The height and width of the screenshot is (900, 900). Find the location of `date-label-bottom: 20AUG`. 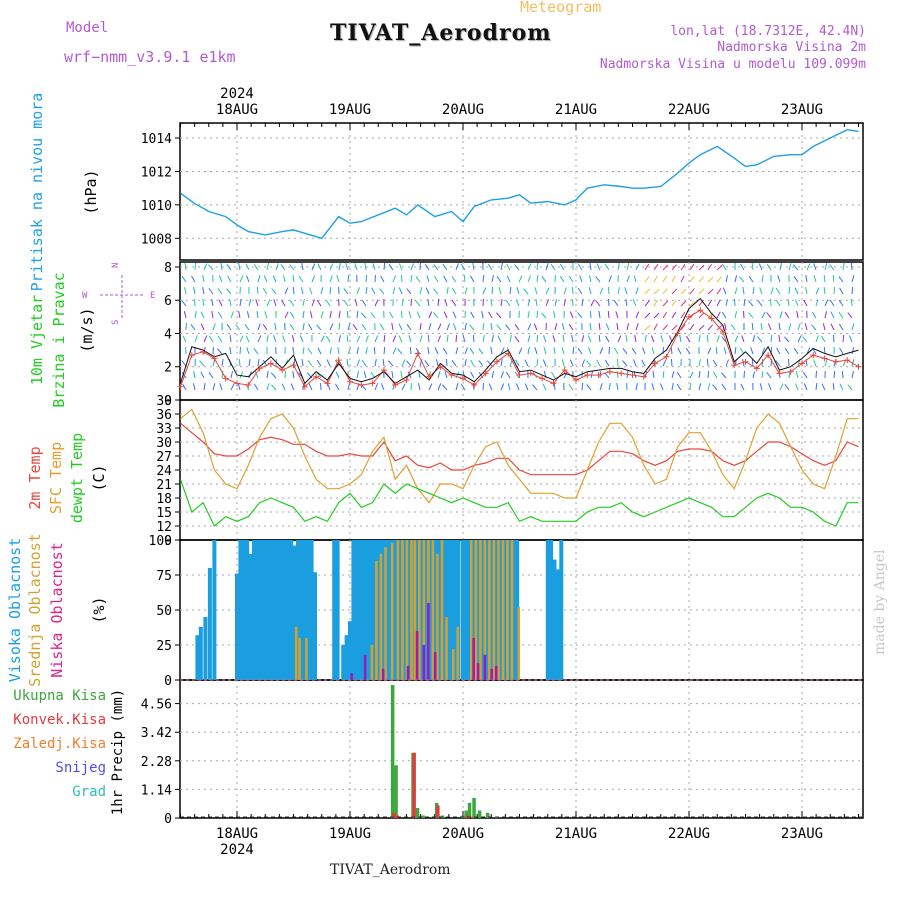

date-label-bottom: 20AUG is located at coordinates (463, 834).